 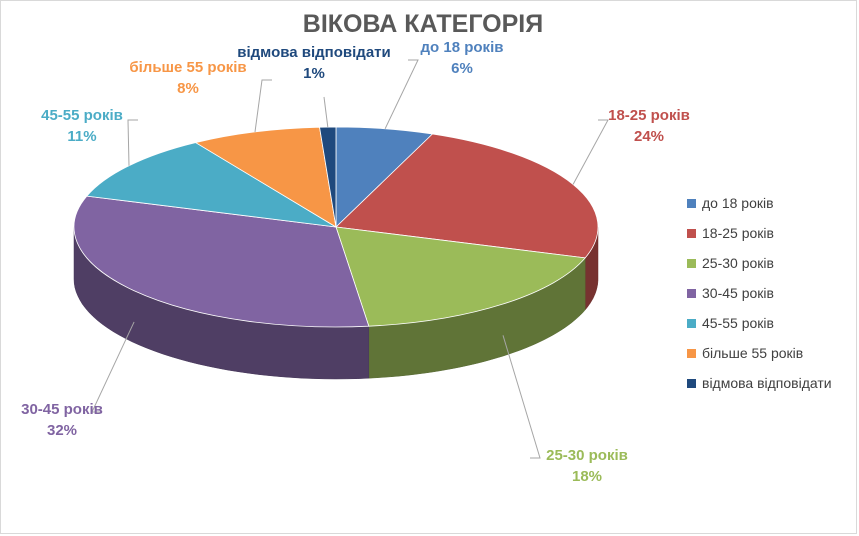 I want to click on legend-label: 25-30 років, so click(x=738, y=263).